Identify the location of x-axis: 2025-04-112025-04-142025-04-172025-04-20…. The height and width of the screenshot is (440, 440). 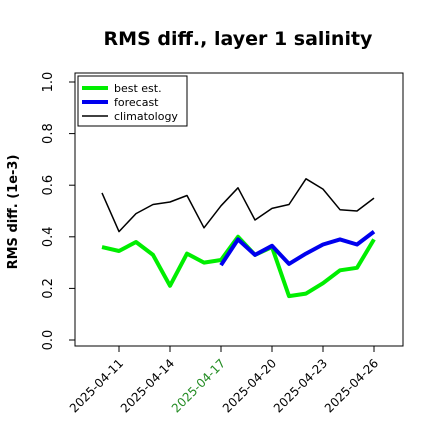
(224, 380).